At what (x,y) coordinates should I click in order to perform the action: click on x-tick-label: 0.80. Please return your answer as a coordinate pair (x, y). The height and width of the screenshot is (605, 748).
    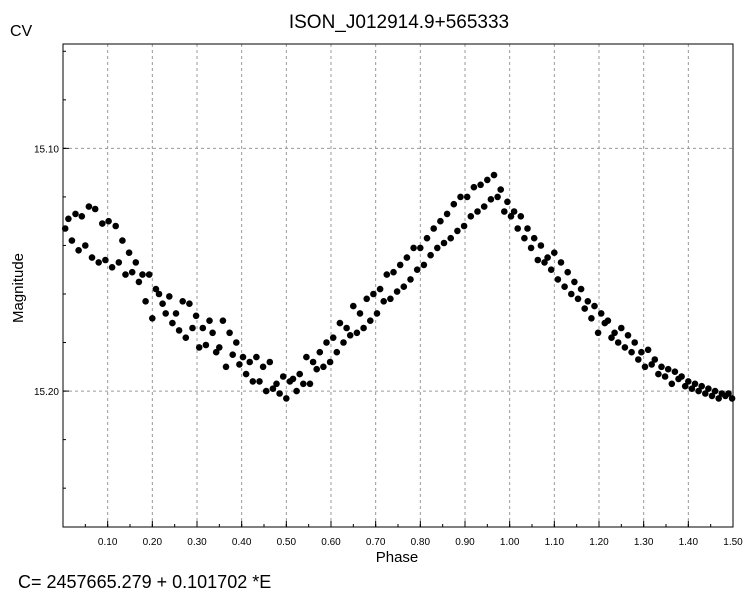
    Looking at the image, I should click on (421, 542).